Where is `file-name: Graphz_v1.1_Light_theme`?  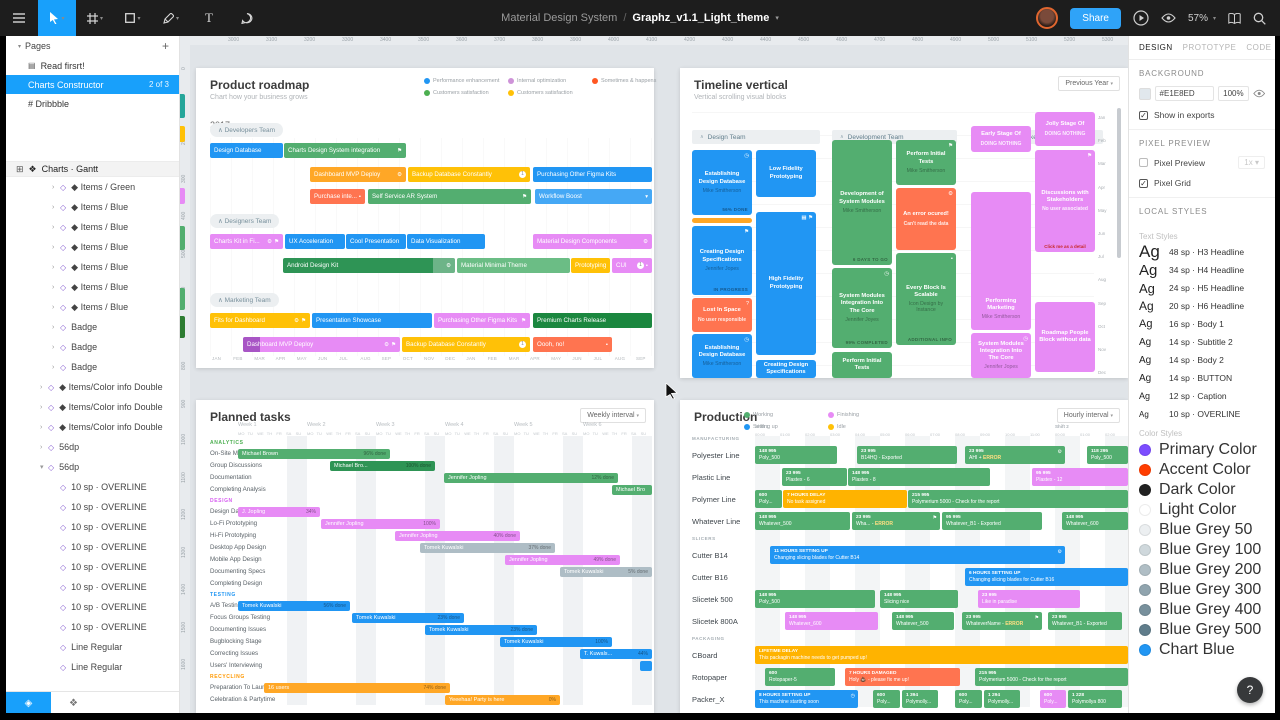
file-name: Graphz_v1.1_Light_theme is located at coordinates (701, 18).